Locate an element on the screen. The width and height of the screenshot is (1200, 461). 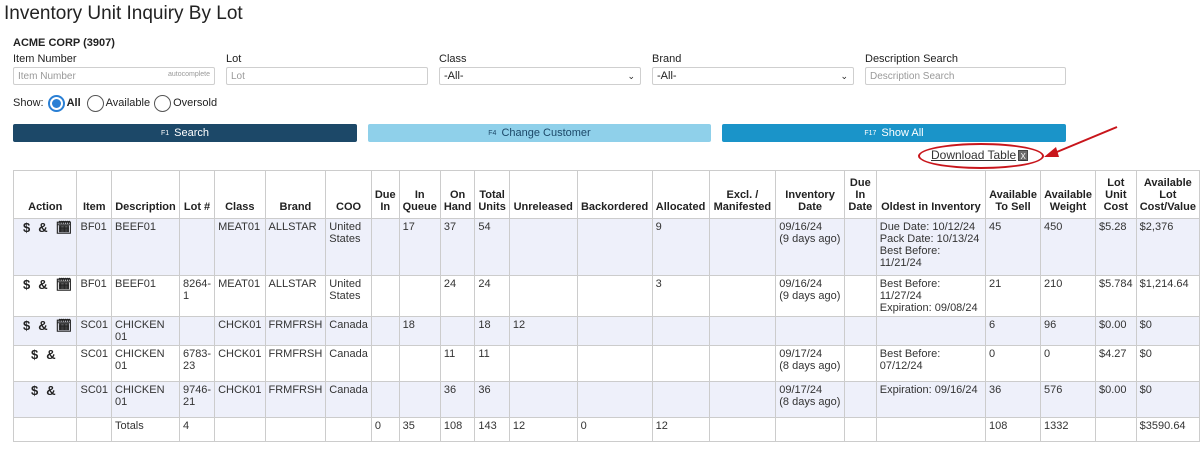
total-allocated: 12 is located at coordinates (680, 429).